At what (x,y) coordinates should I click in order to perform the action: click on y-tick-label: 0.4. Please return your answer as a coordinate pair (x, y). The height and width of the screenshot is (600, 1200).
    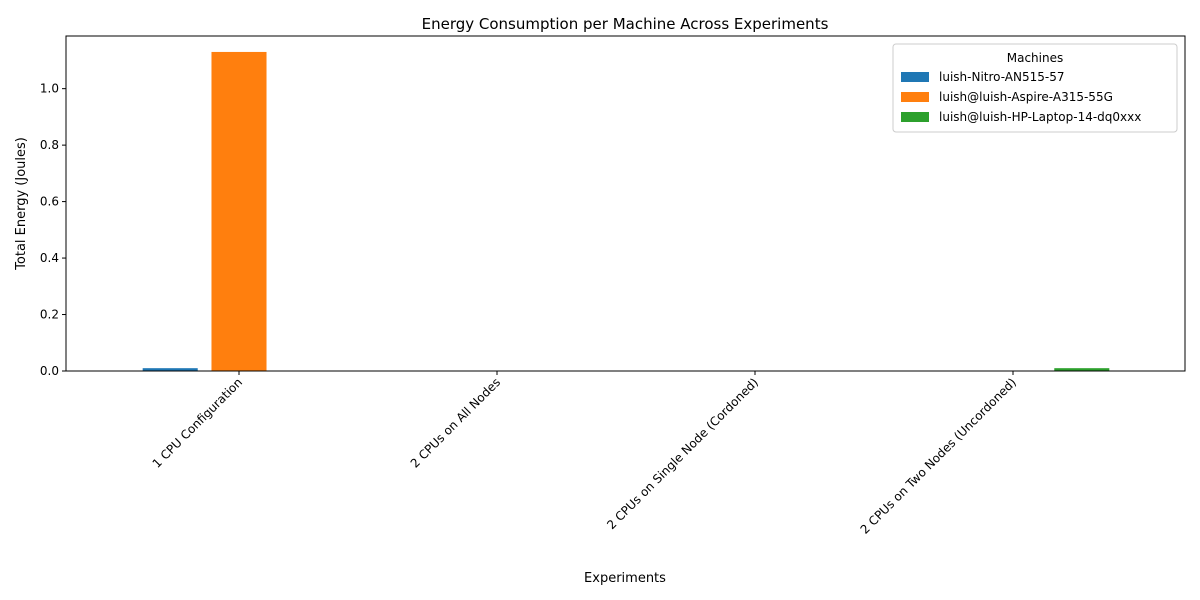
    Looking at the image, I should click on (49, 258).